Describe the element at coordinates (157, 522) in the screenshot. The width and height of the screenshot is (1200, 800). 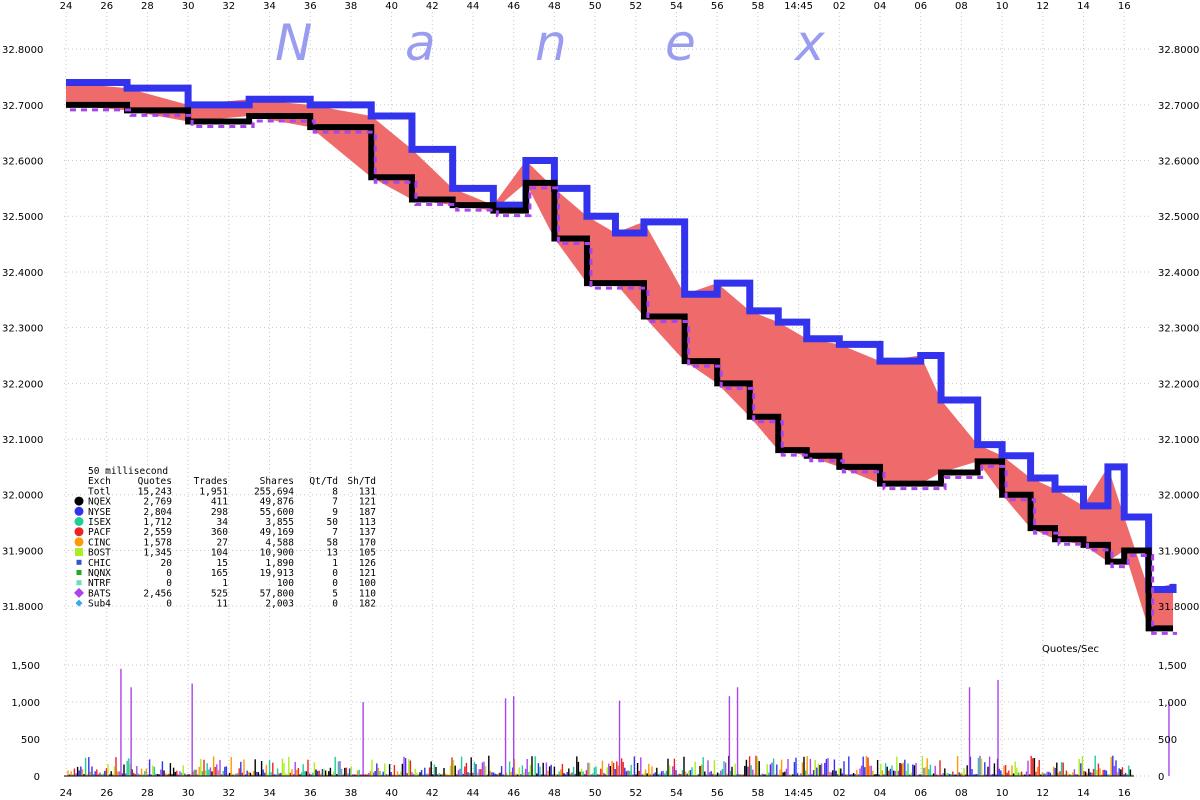
I see `legend-cell: 1,712` at that location.